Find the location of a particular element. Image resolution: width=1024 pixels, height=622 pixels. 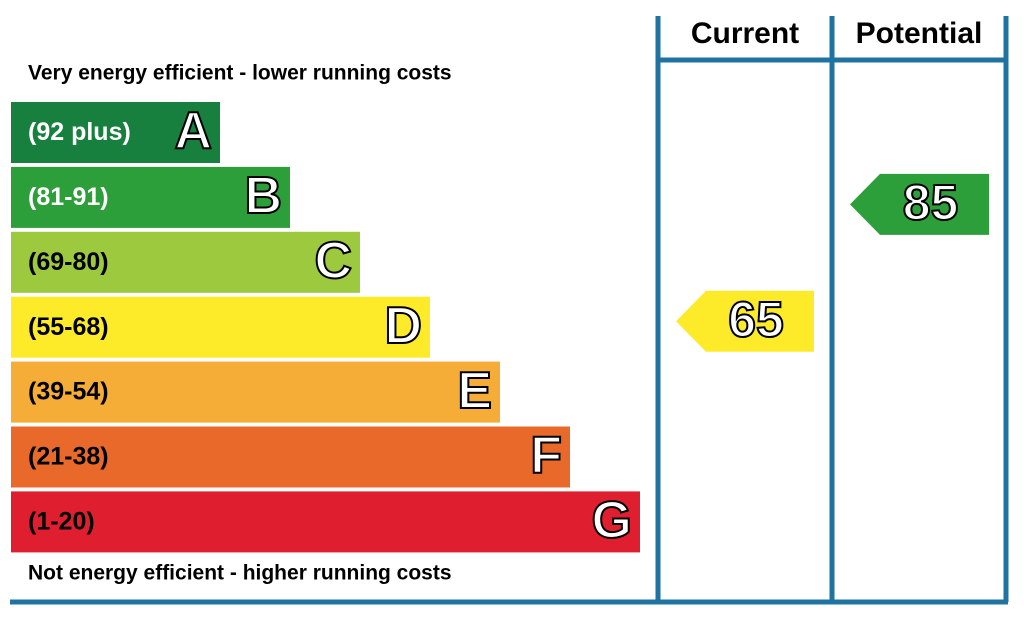

header-current: Current is located at coordinates (745, 33).